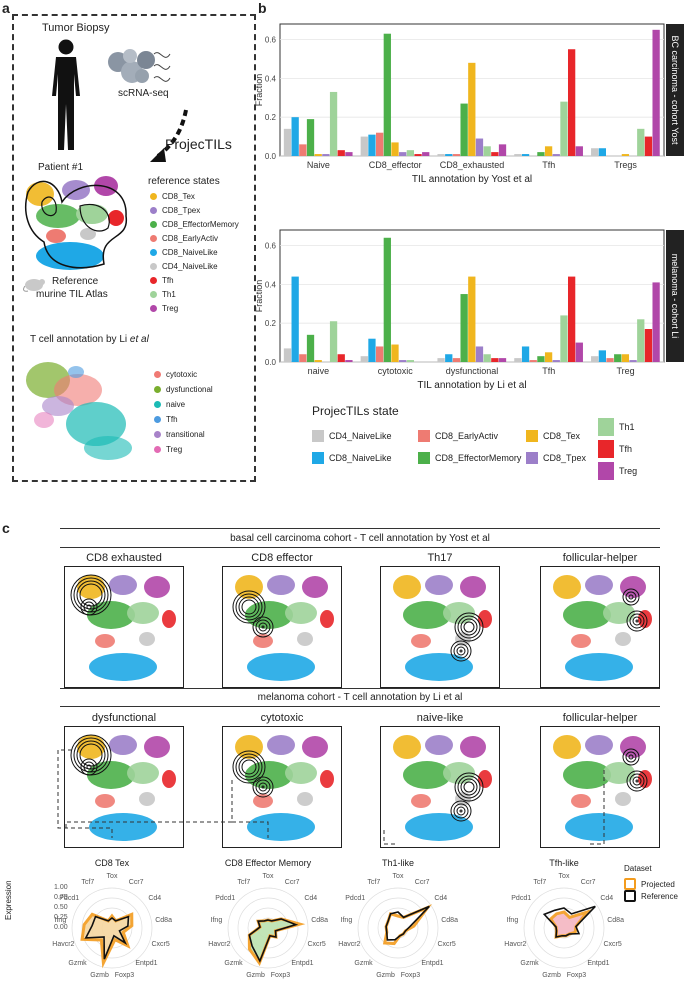 The height and width of the screenshot is (993, 693). I want to click on umap-title: follicular-helper, so click(600, 718).